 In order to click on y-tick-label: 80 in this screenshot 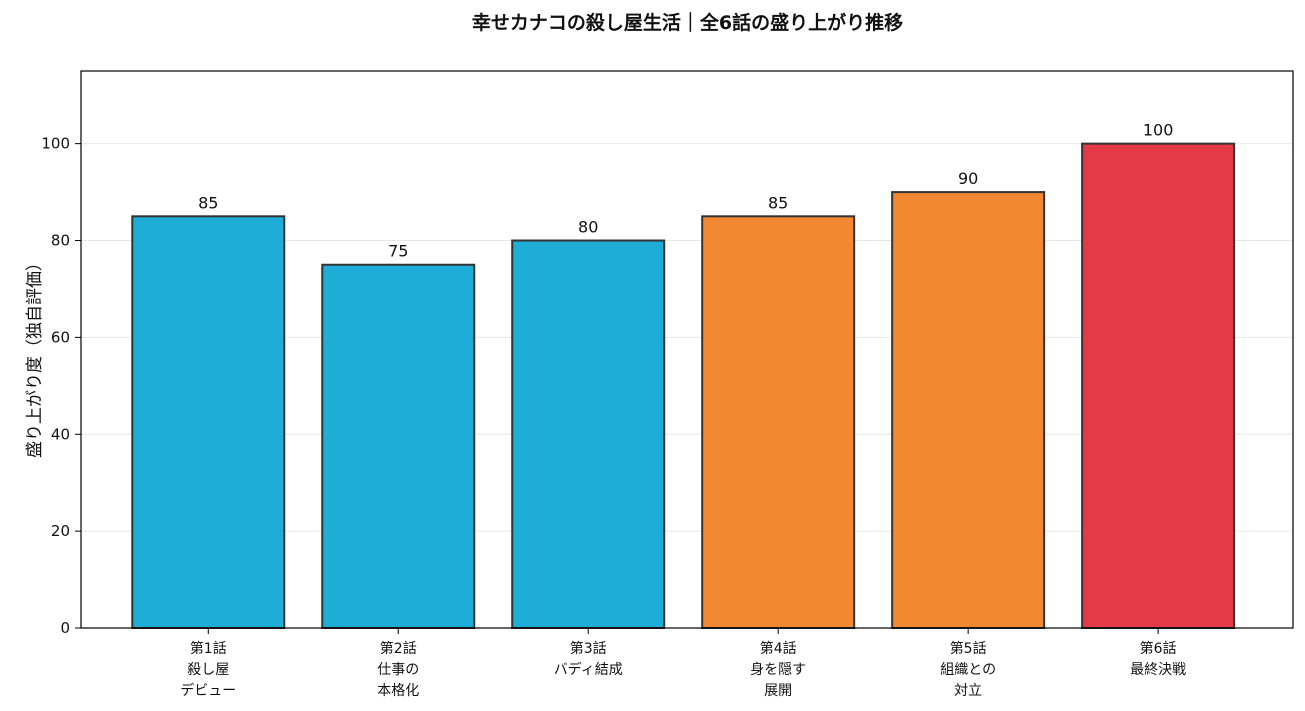, I will do `click(60, 241)`.